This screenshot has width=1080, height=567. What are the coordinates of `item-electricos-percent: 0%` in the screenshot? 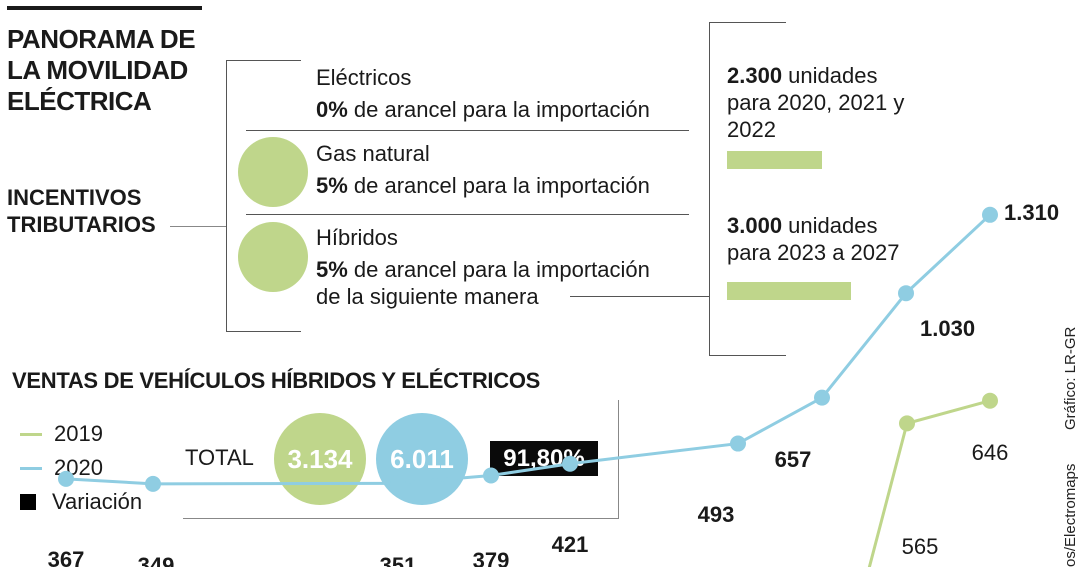 It's located at (332, 109).